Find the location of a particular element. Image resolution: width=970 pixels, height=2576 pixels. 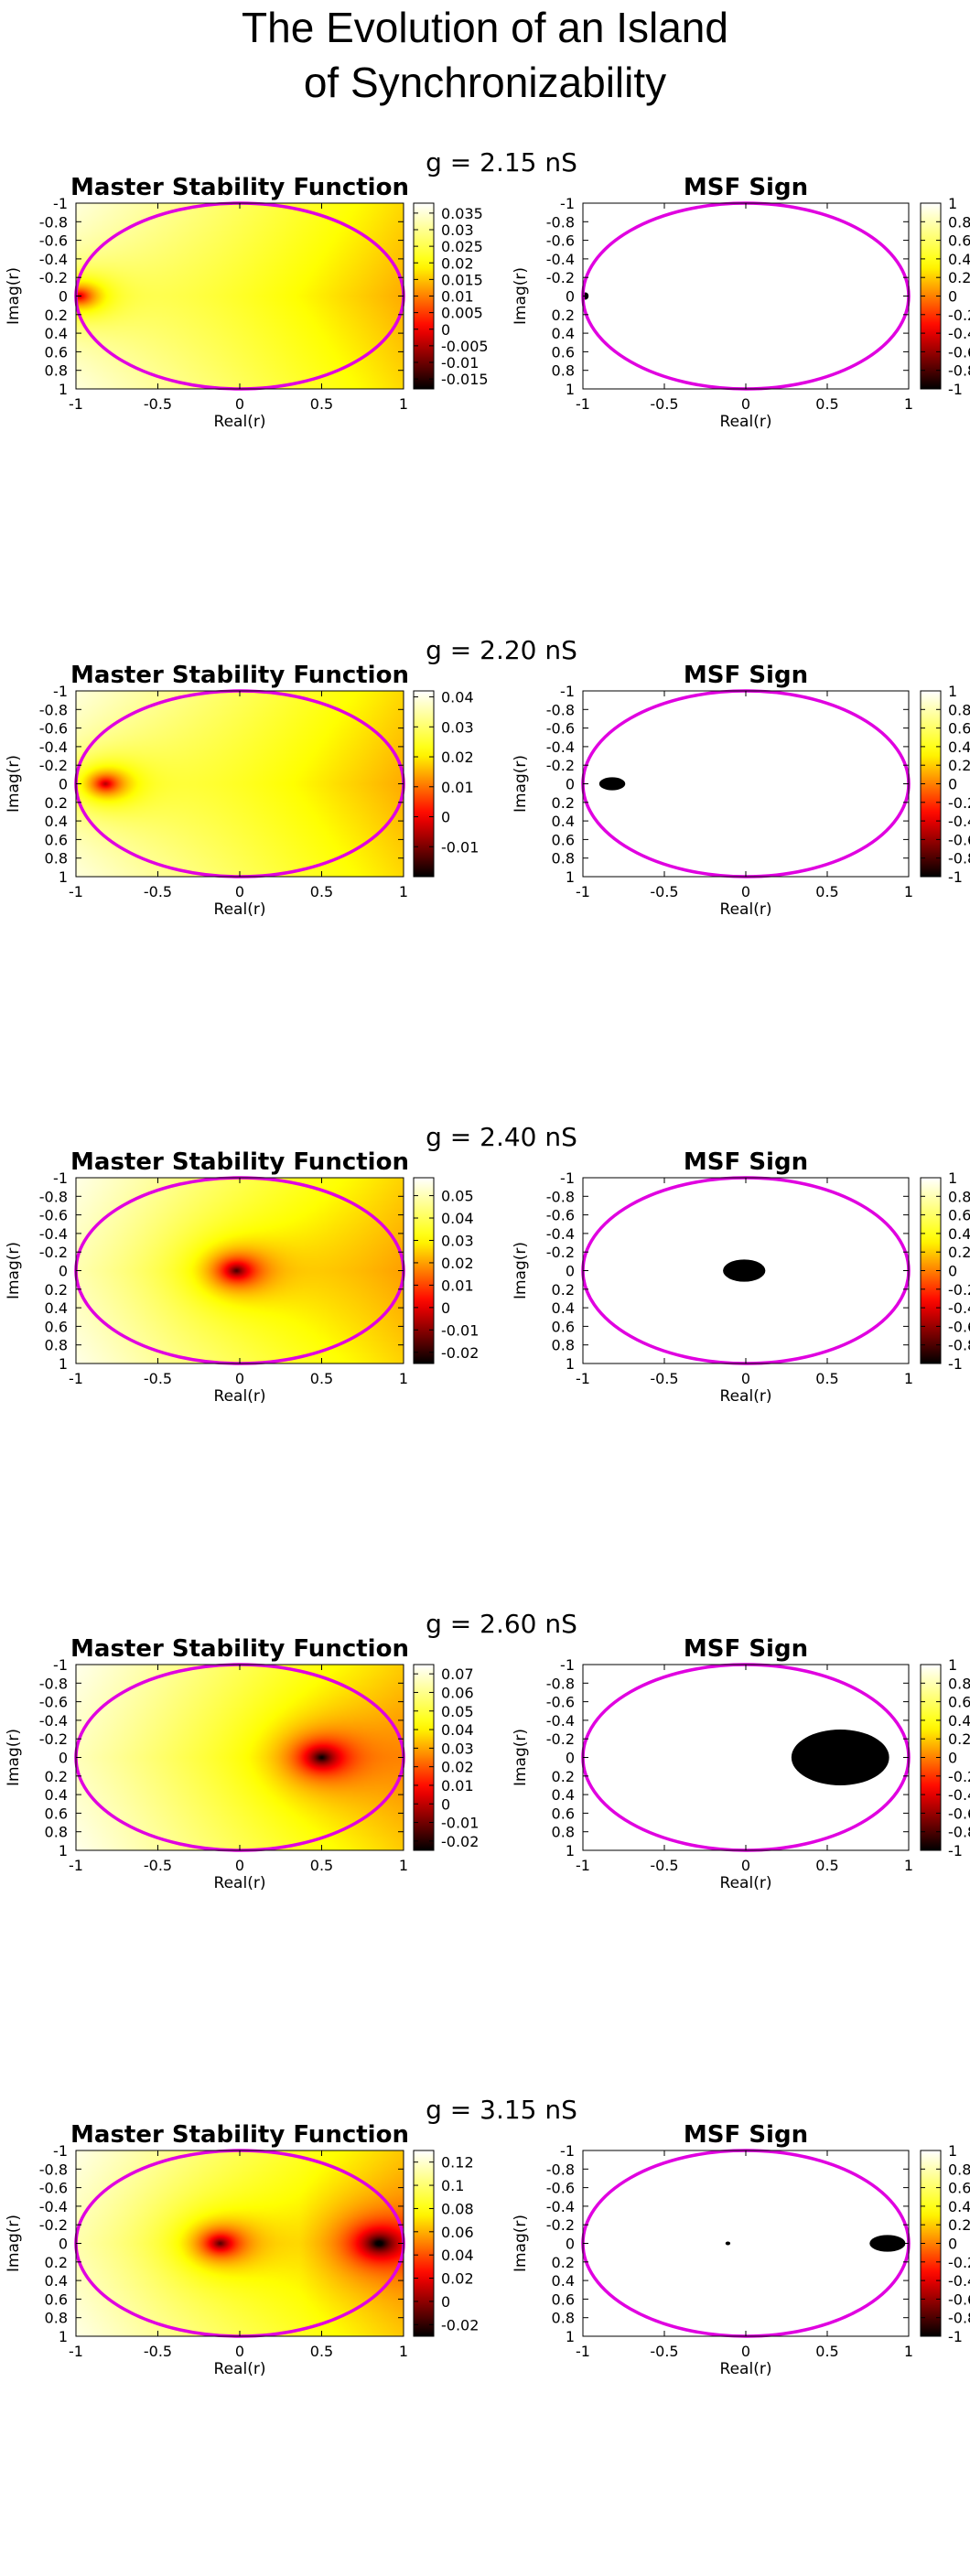

colorbar-tick-label: -0.015 is located at coordinates (465, 379).